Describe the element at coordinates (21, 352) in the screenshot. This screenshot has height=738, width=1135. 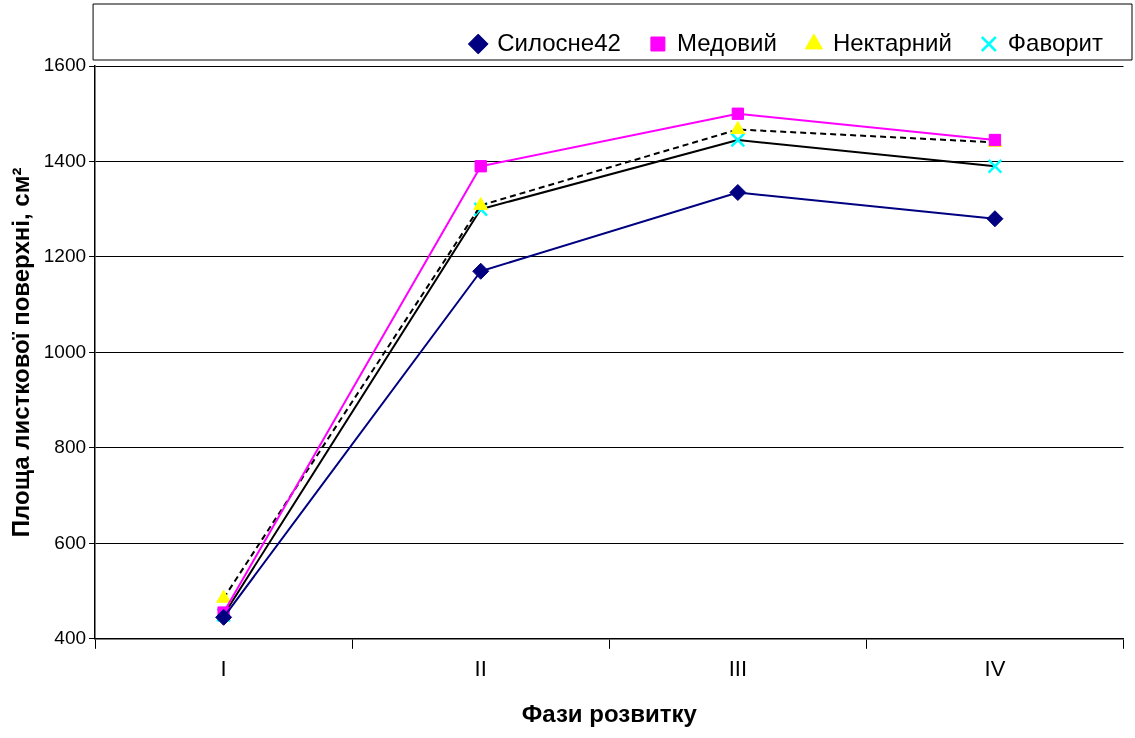
I see `y-axis-title: Площа листкової поверхні, см²` at that location.